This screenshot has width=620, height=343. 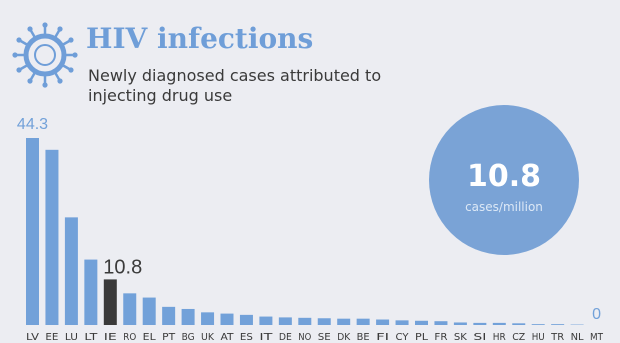 What do you see at coordinates (285, 321) in the screenshot?
I see `bar-de` at bounding box center [285, 321].